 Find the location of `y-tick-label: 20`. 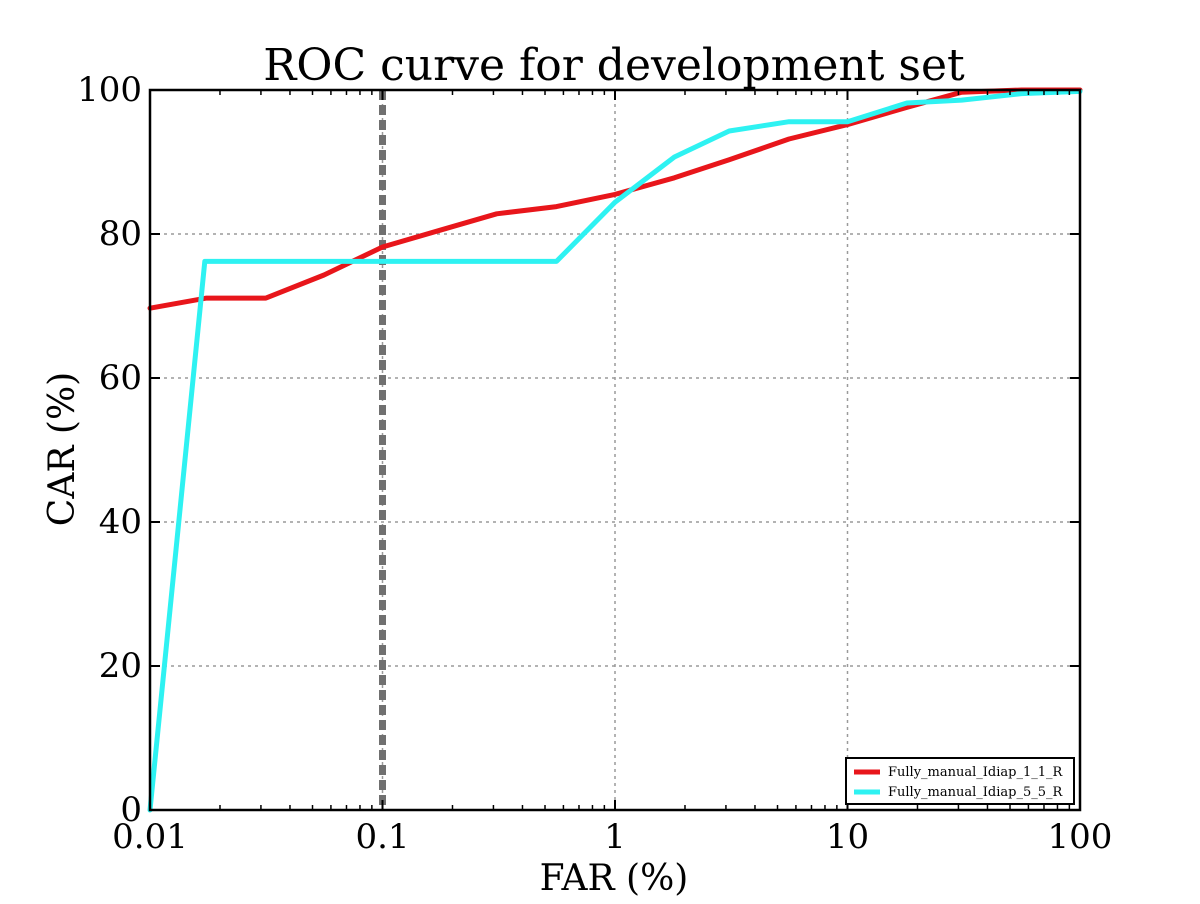

y-tick-label: 20 is located at coordinates (120, 666).